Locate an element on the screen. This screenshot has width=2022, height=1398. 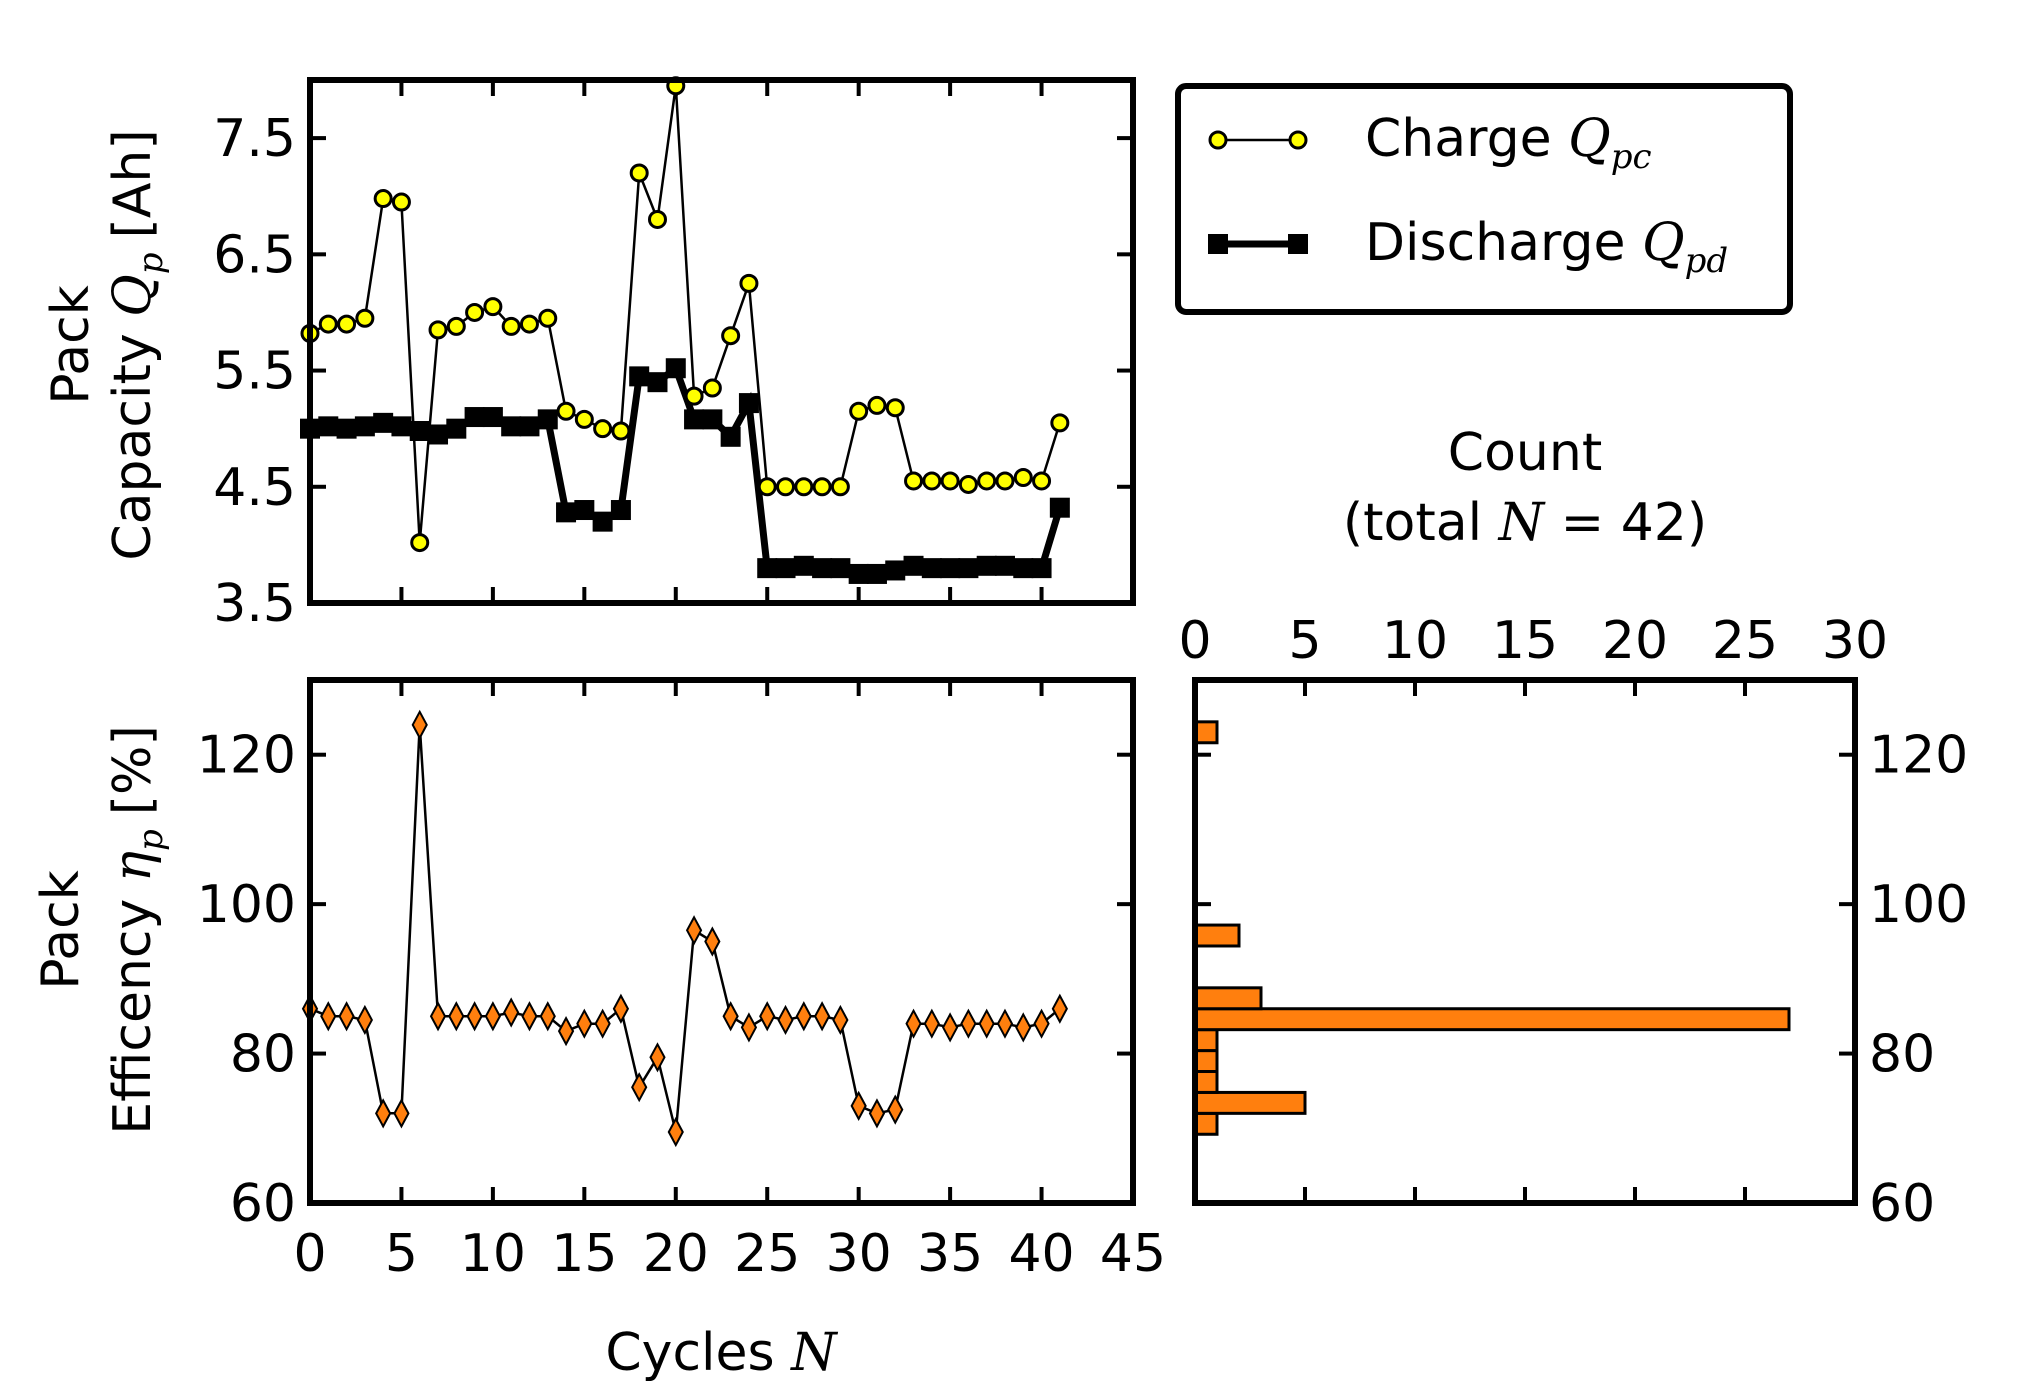
efficiency-xtick-label: 20 is located at coordinates (676, 1254).